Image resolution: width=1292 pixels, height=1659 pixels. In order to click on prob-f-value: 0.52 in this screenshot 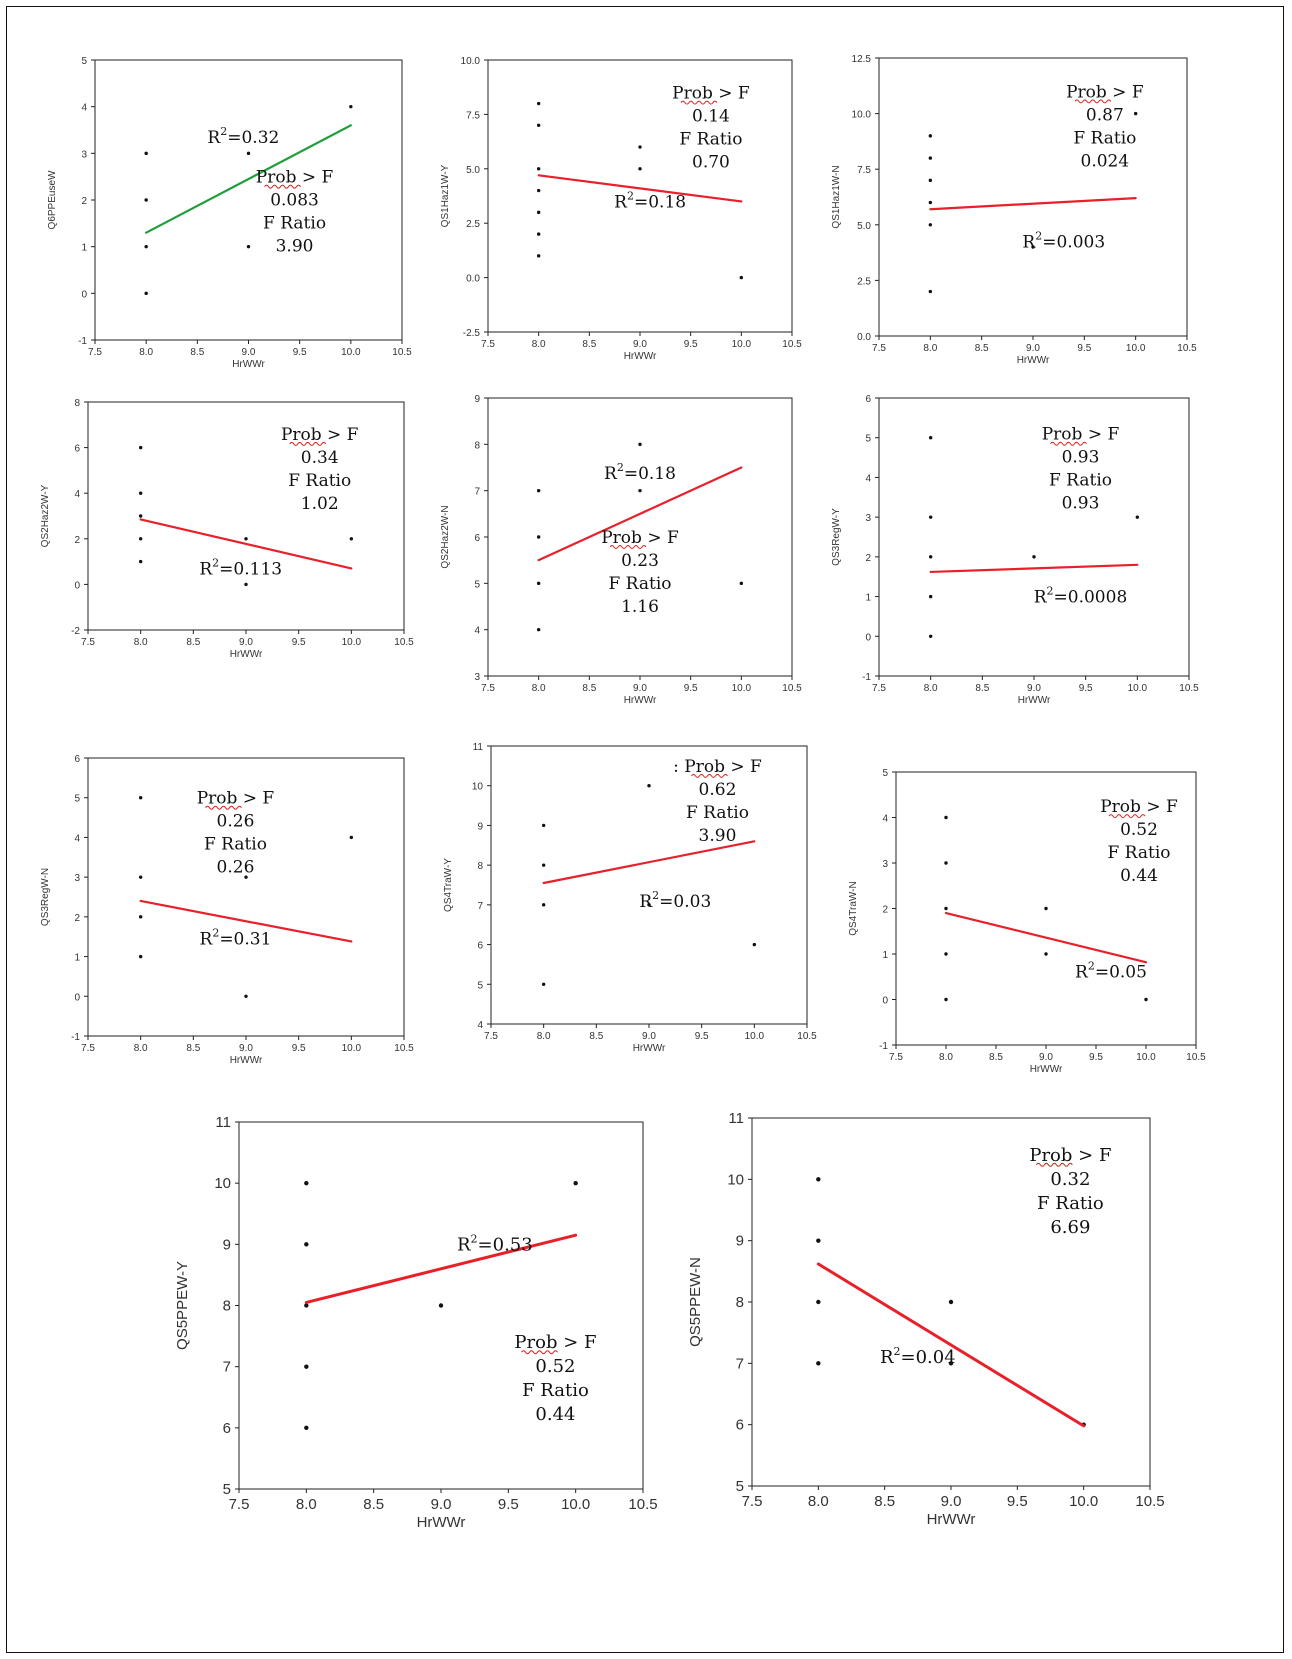, I will do `click(1139, 830)`.